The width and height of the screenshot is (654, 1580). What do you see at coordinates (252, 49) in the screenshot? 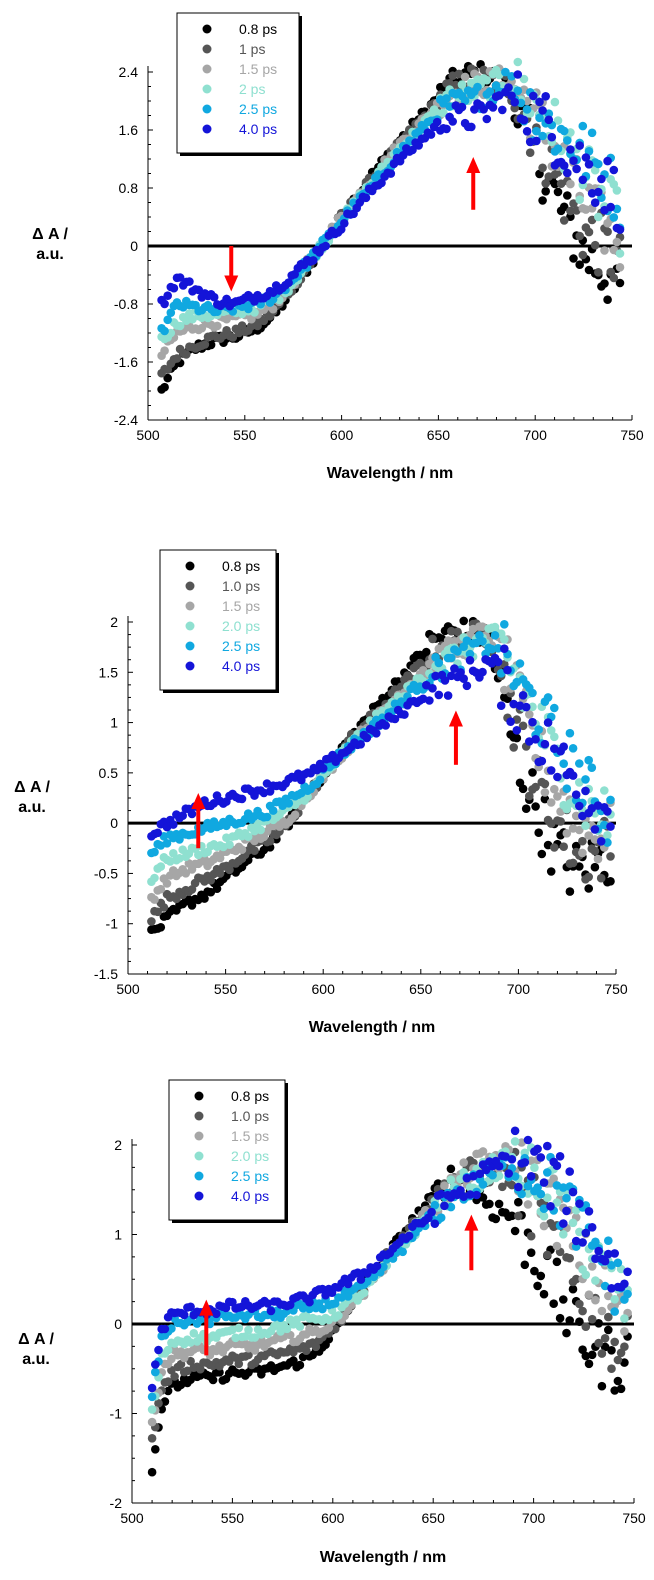
I see `legend-label: 1 ps` at bounding box center [252, 49].